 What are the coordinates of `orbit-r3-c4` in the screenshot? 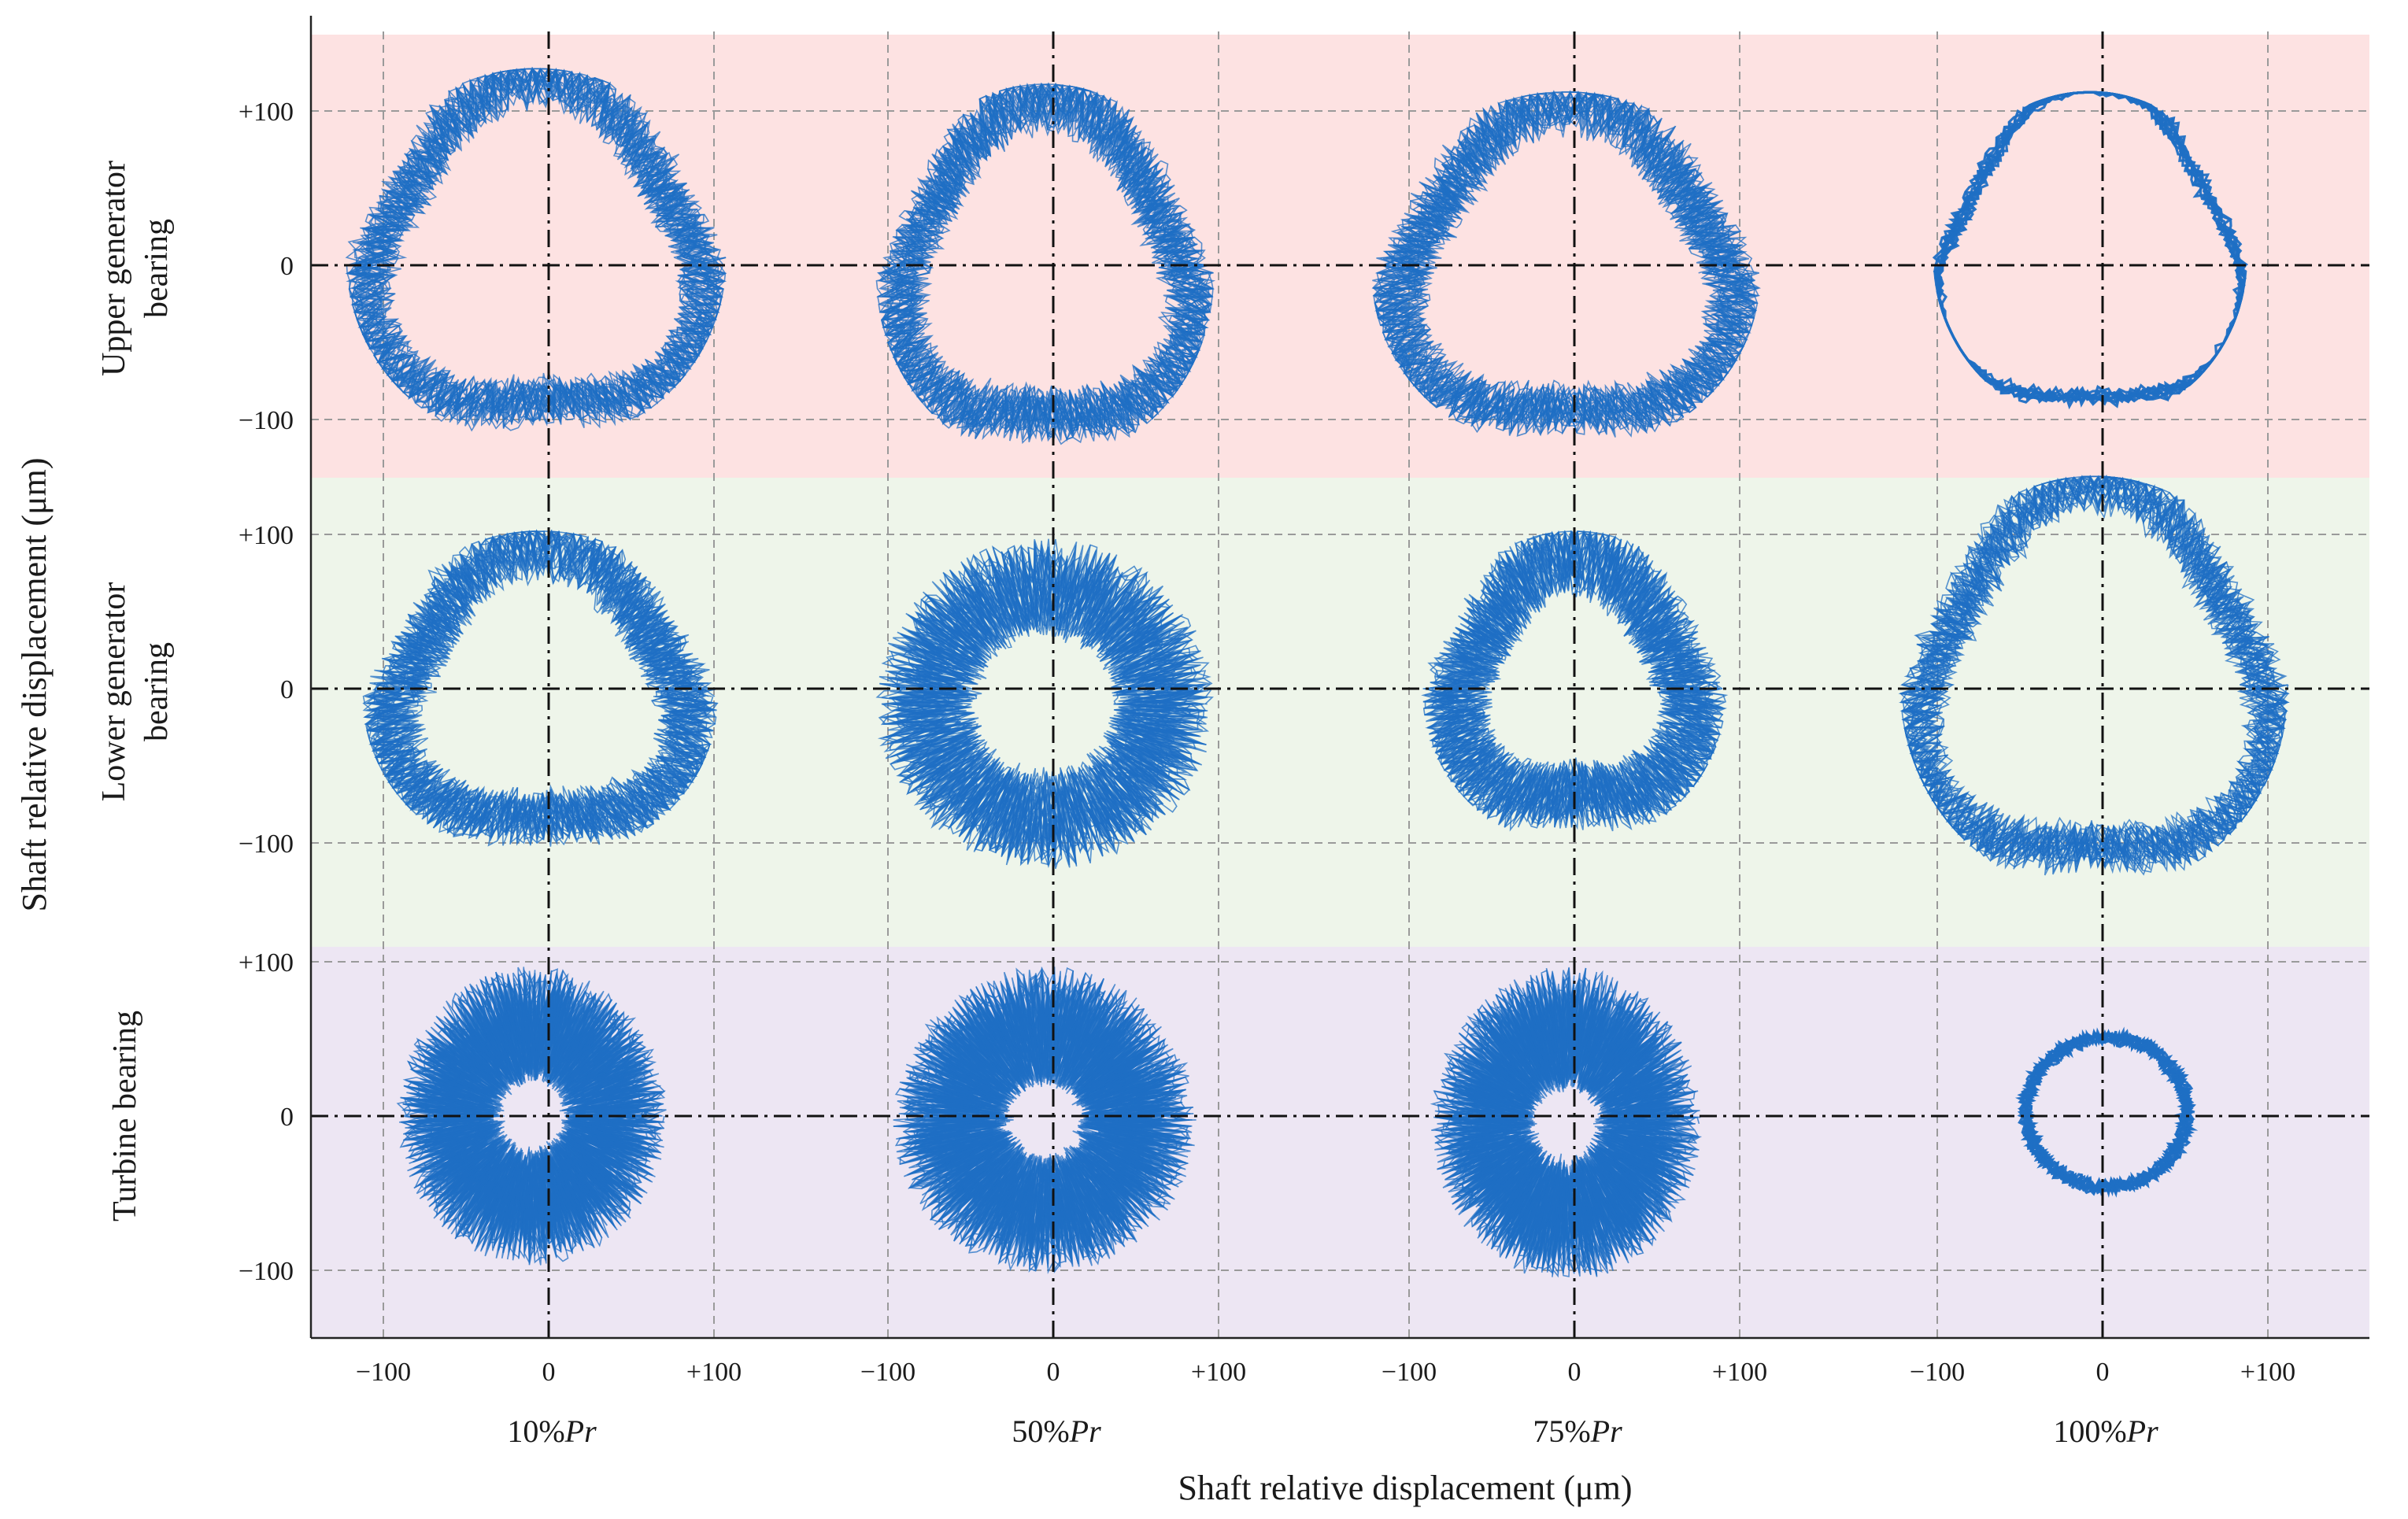 It's located at (2106, 1112).